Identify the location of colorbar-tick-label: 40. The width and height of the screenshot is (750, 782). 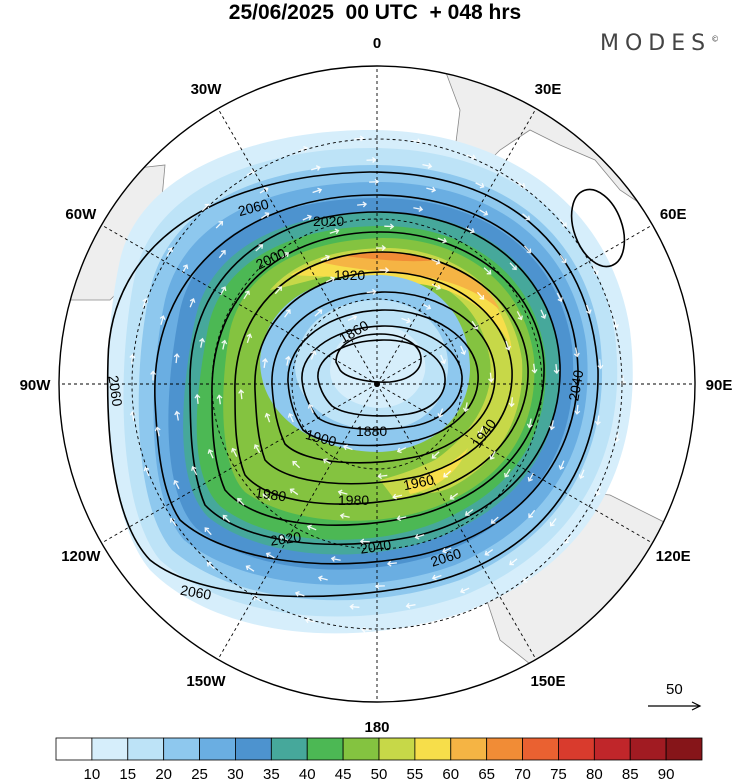
(307, 774).